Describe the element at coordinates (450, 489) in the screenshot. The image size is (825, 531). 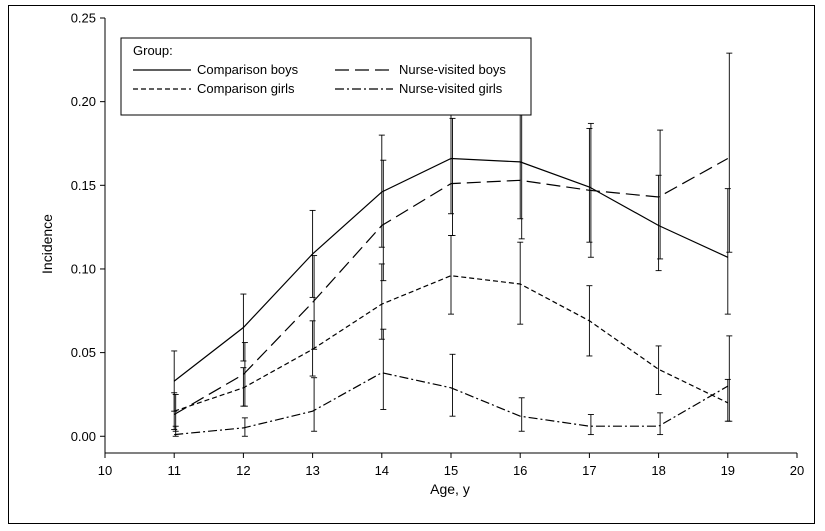
I see `x-axis-title: Age, y` at that location.